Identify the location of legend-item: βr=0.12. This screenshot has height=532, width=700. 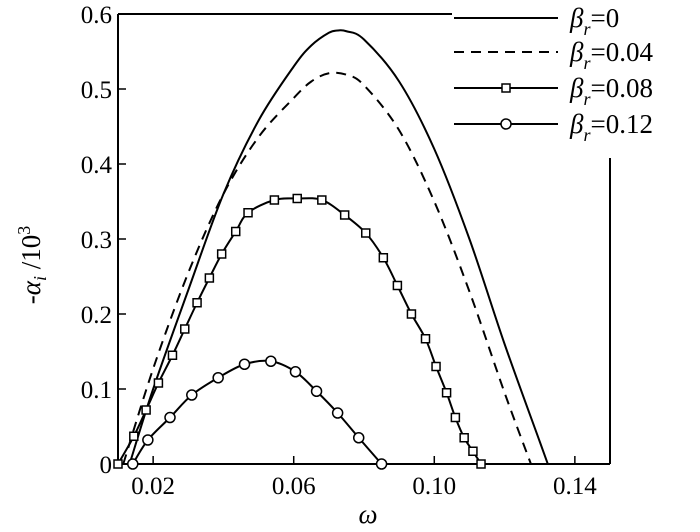
(553, 127).